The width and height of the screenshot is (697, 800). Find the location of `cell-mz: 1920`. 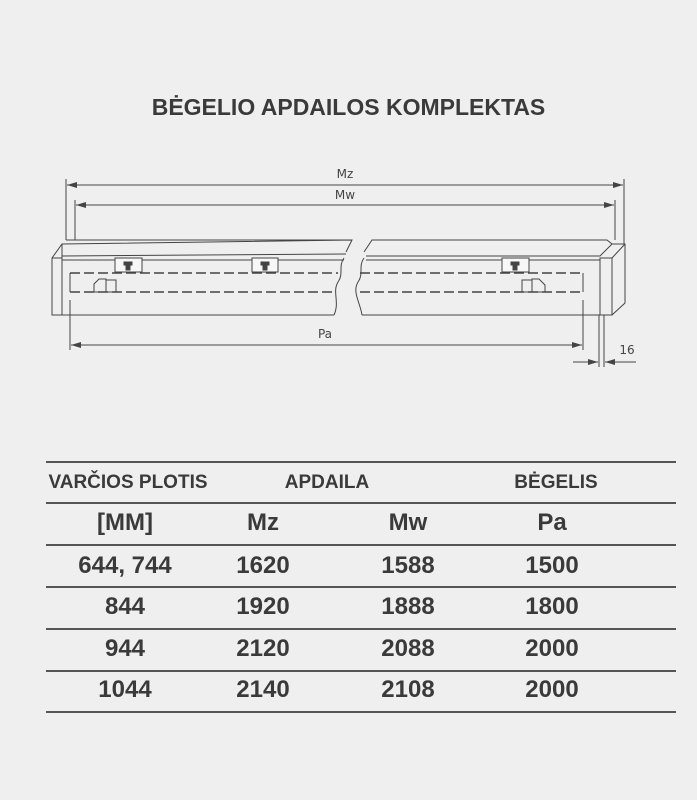

cell-mz: 1920 is located at coordinates (263, 606).